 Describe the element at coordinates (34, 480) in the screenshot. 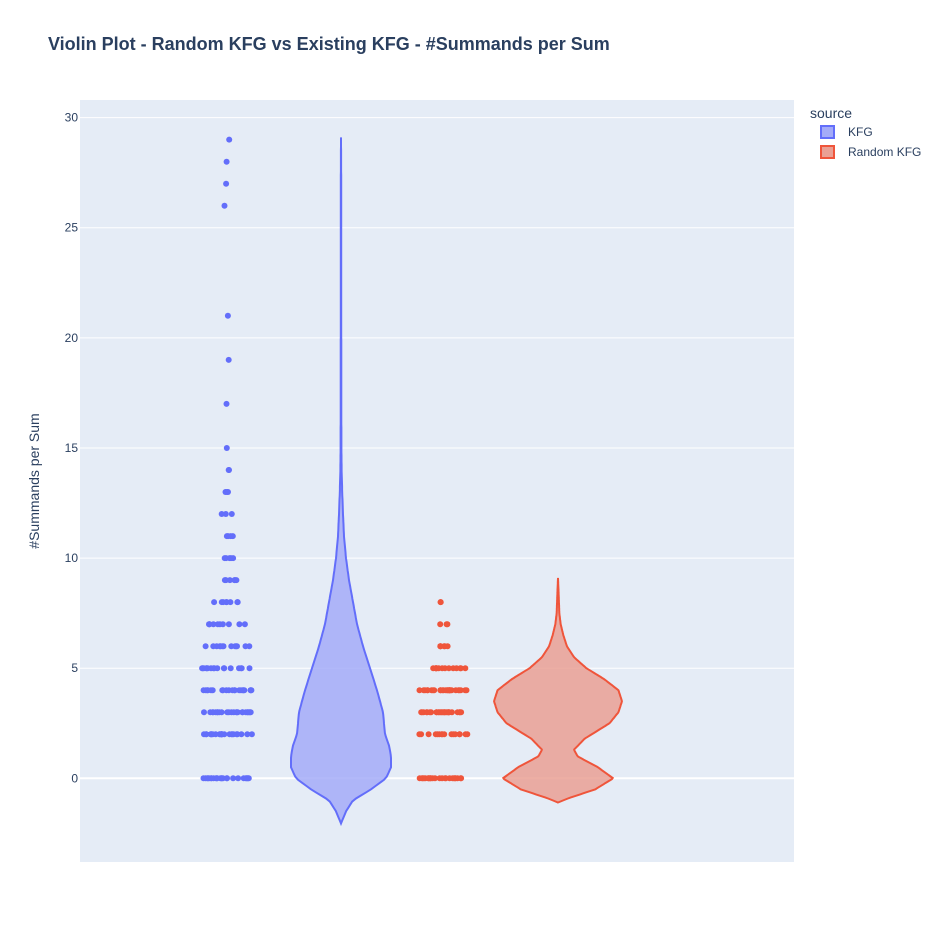

I see `y-axis-title: #Summands per Sum` at that location.